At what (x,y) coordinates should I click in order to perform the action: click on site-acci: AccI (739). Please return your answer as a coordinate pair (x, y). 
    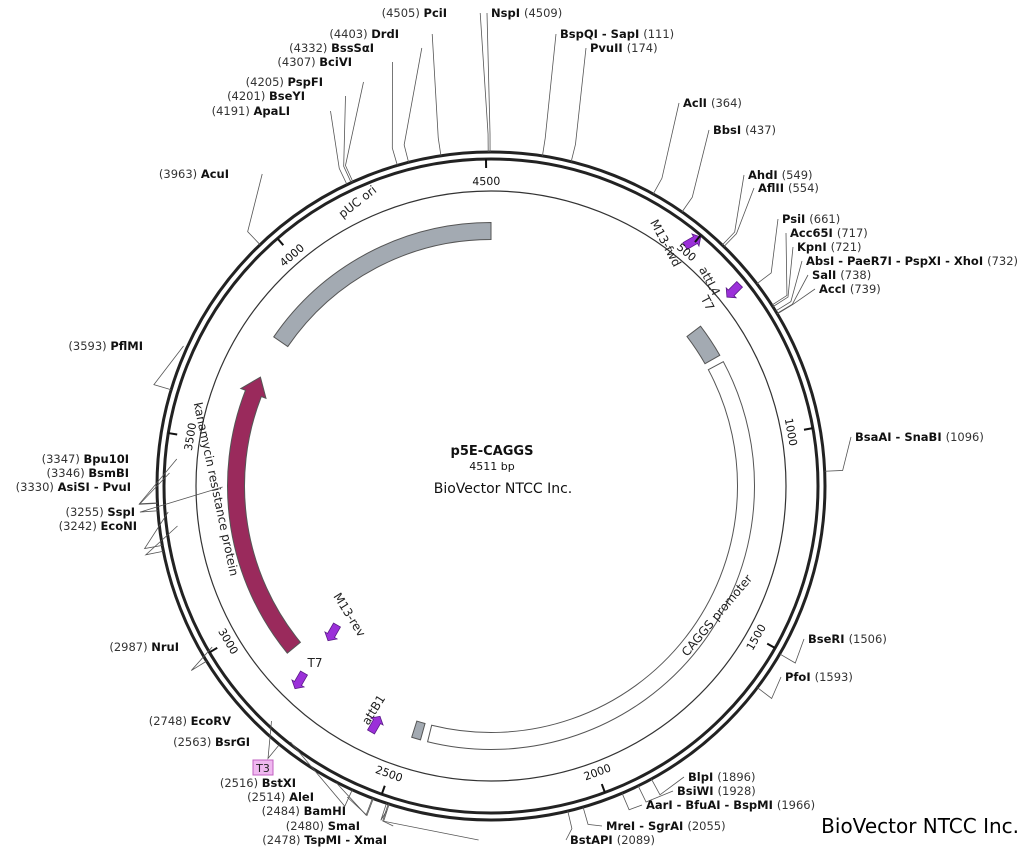
    Looking at the image, I should click on (850, 289).